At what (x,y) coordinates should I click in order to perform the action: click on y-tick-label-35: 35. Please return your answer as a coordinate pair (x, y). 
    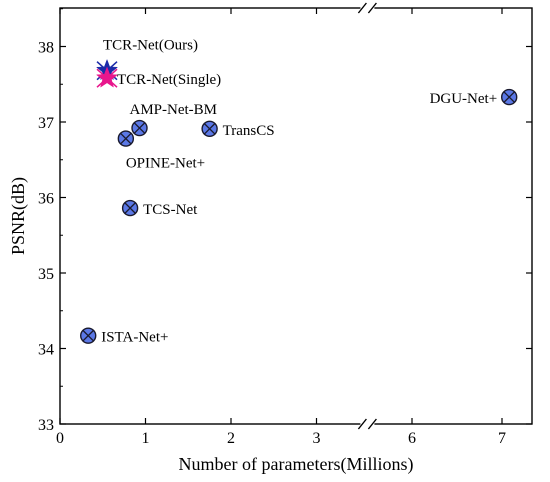
    Looking at the image, I should click on (46, 274).